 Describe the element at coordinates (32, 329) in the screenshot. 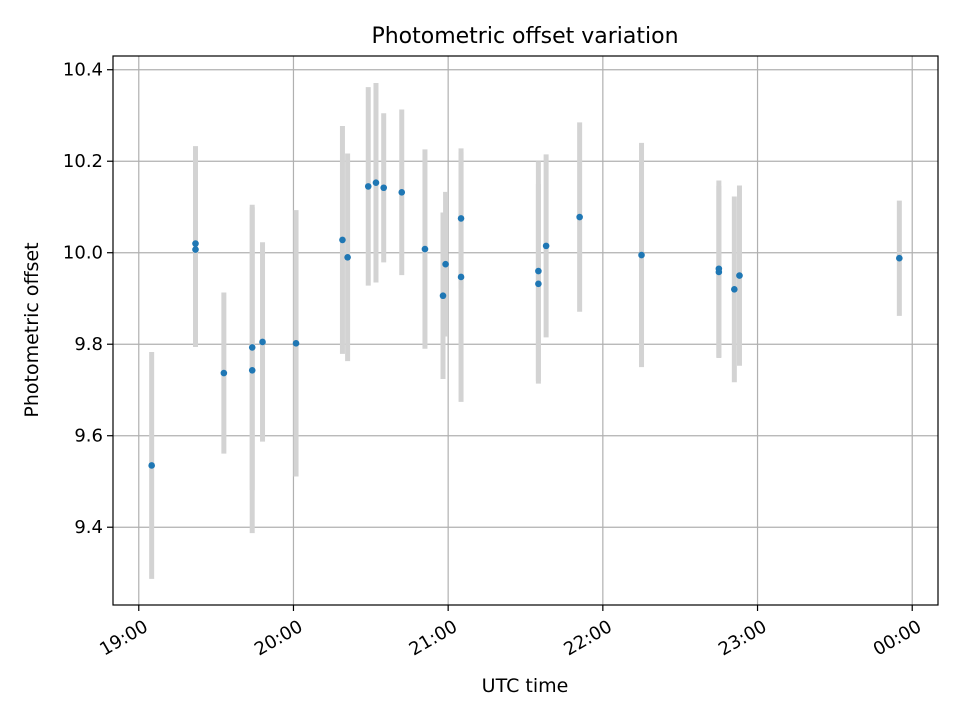

I see `y-axis-label: Photometric offset` at that location.